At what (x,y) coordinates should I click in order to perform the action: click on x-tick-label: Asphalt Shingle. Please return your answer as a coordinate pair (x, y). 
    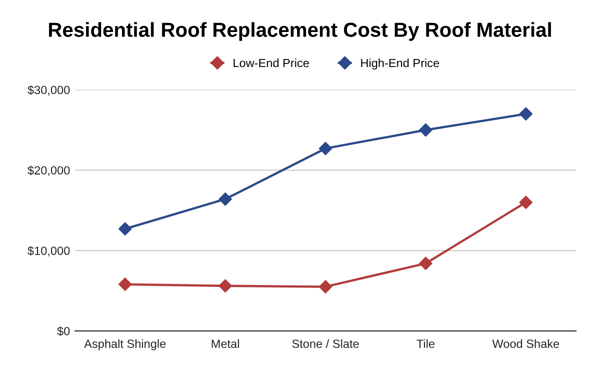
    Looking at the image, I should click on (125, 344).